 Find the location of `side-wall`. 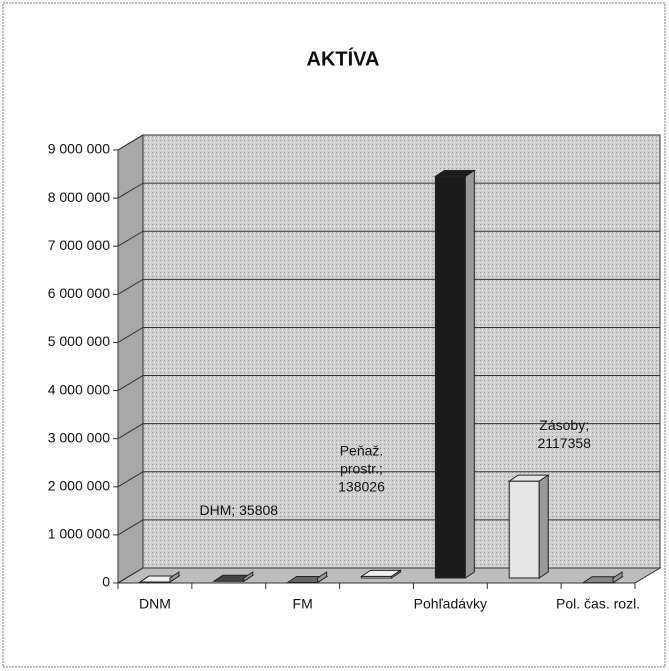

side-wall is located at coordinates (130, 359).